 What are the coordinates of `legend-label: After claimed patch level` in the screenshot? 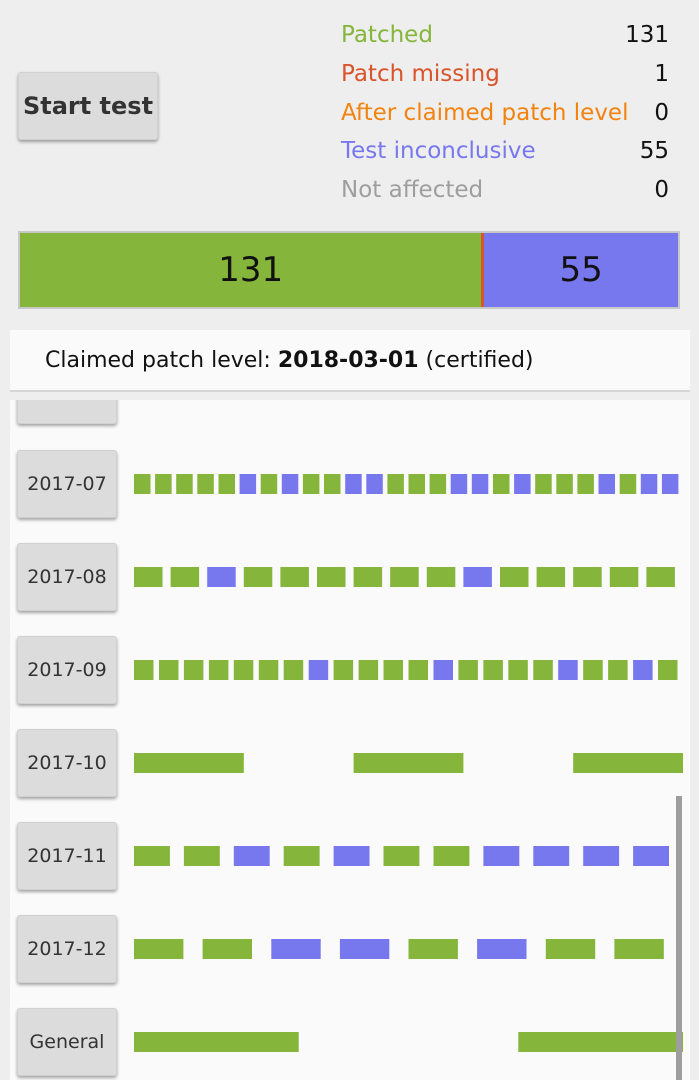 It's located at (485, 113).